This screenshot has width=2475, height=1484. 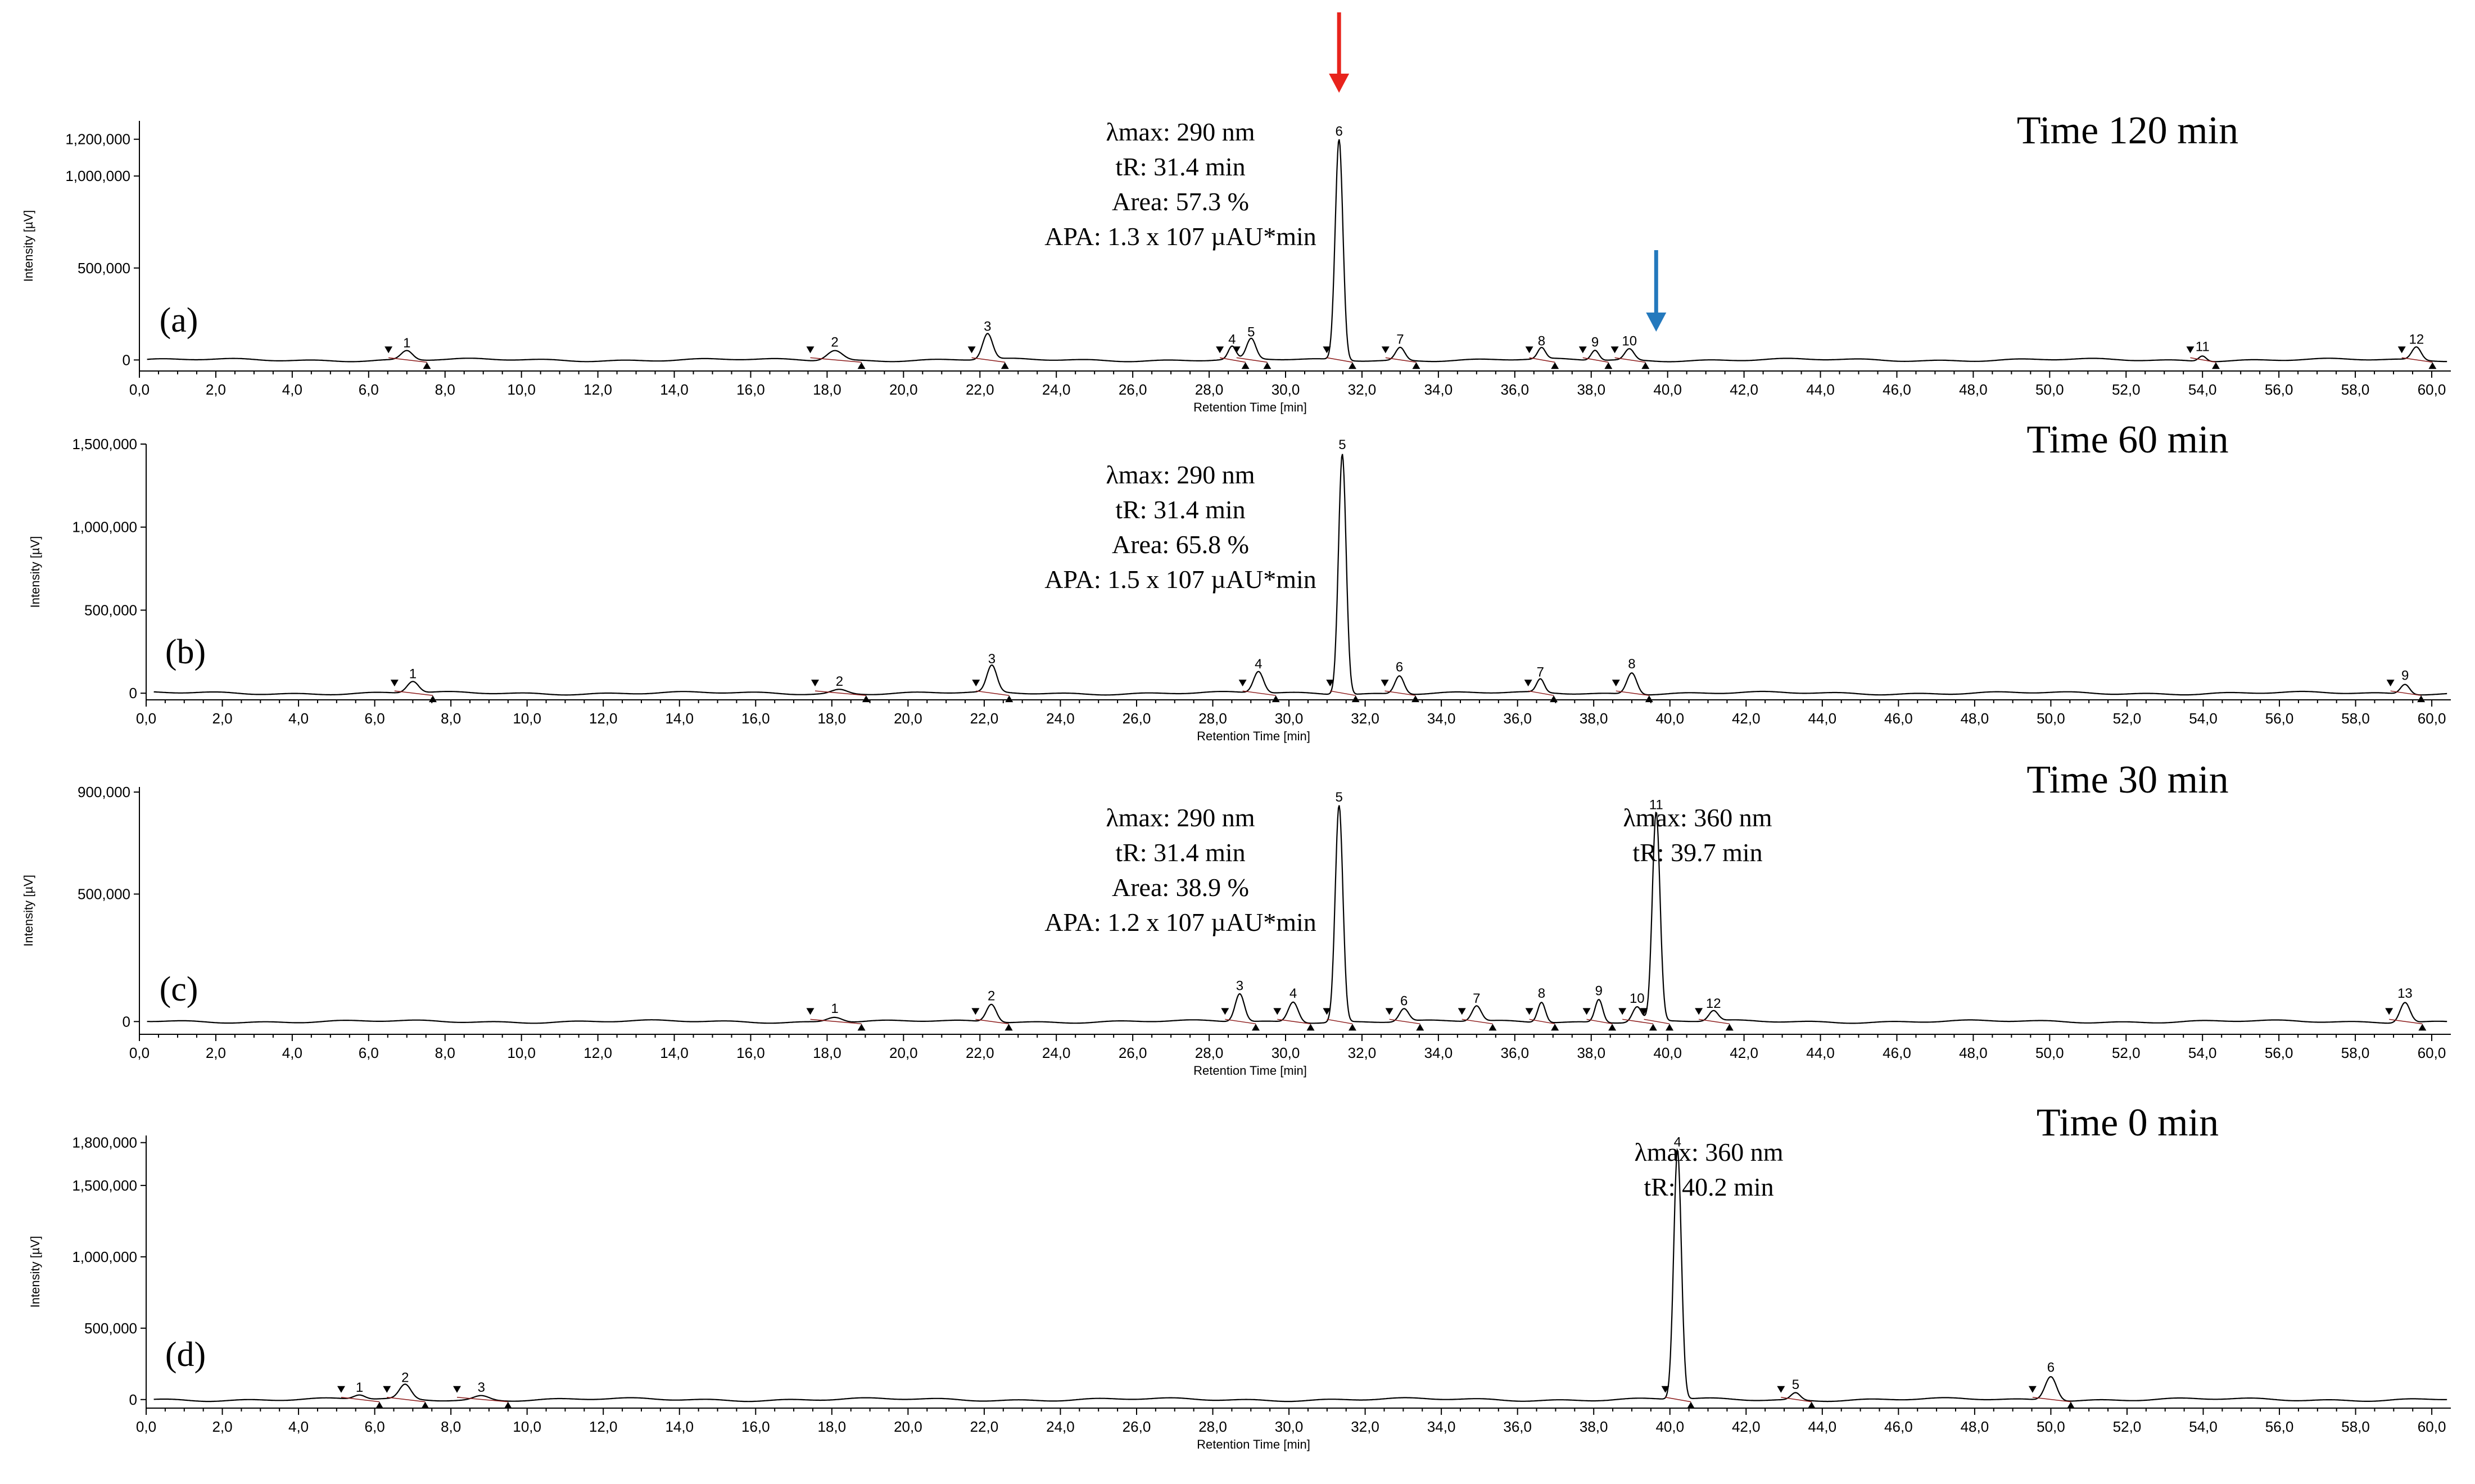 What do you see at coordinates (987, 326) in the screenshot?
I see `peak-label: 3` at bounding box center [987, 326].